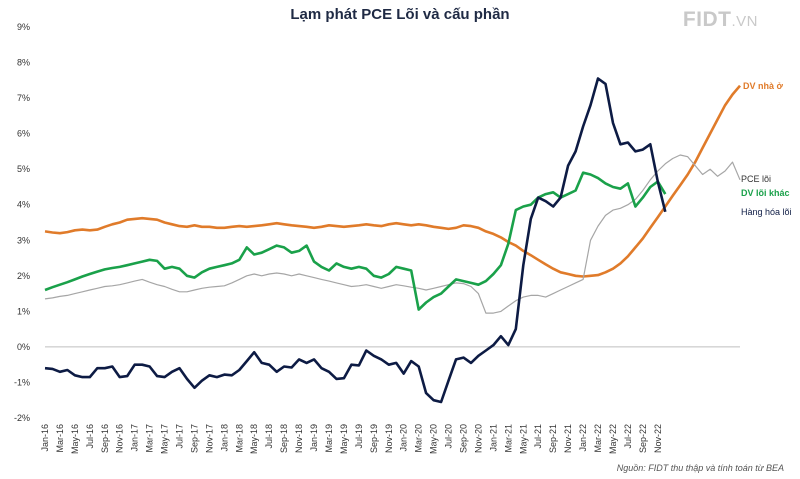 The image size is (800, 479). I want to click on x-tick-label: May-20, so click(434, 439).